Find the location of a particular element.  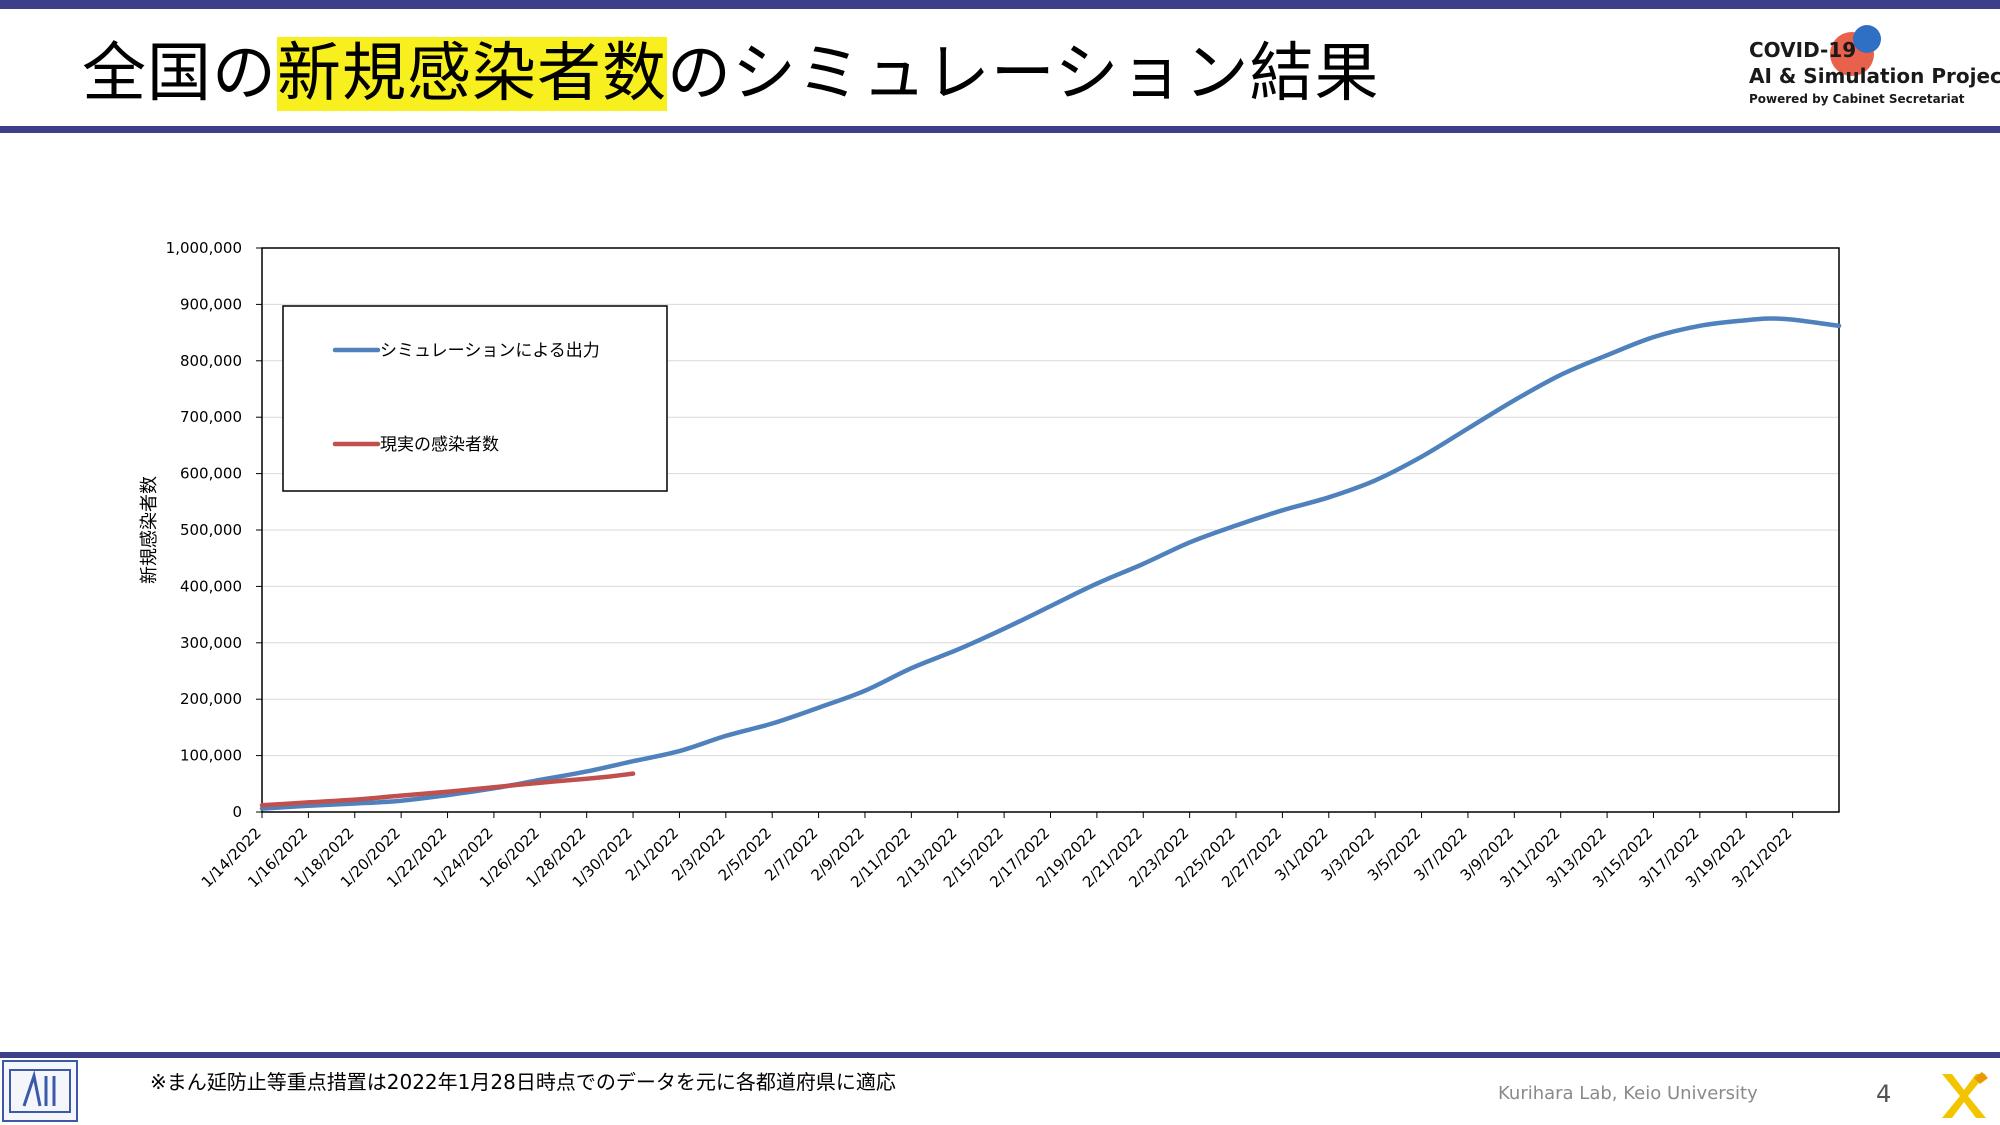

title-highlight: 新規感染者数 is located at coordinates (472, 74).